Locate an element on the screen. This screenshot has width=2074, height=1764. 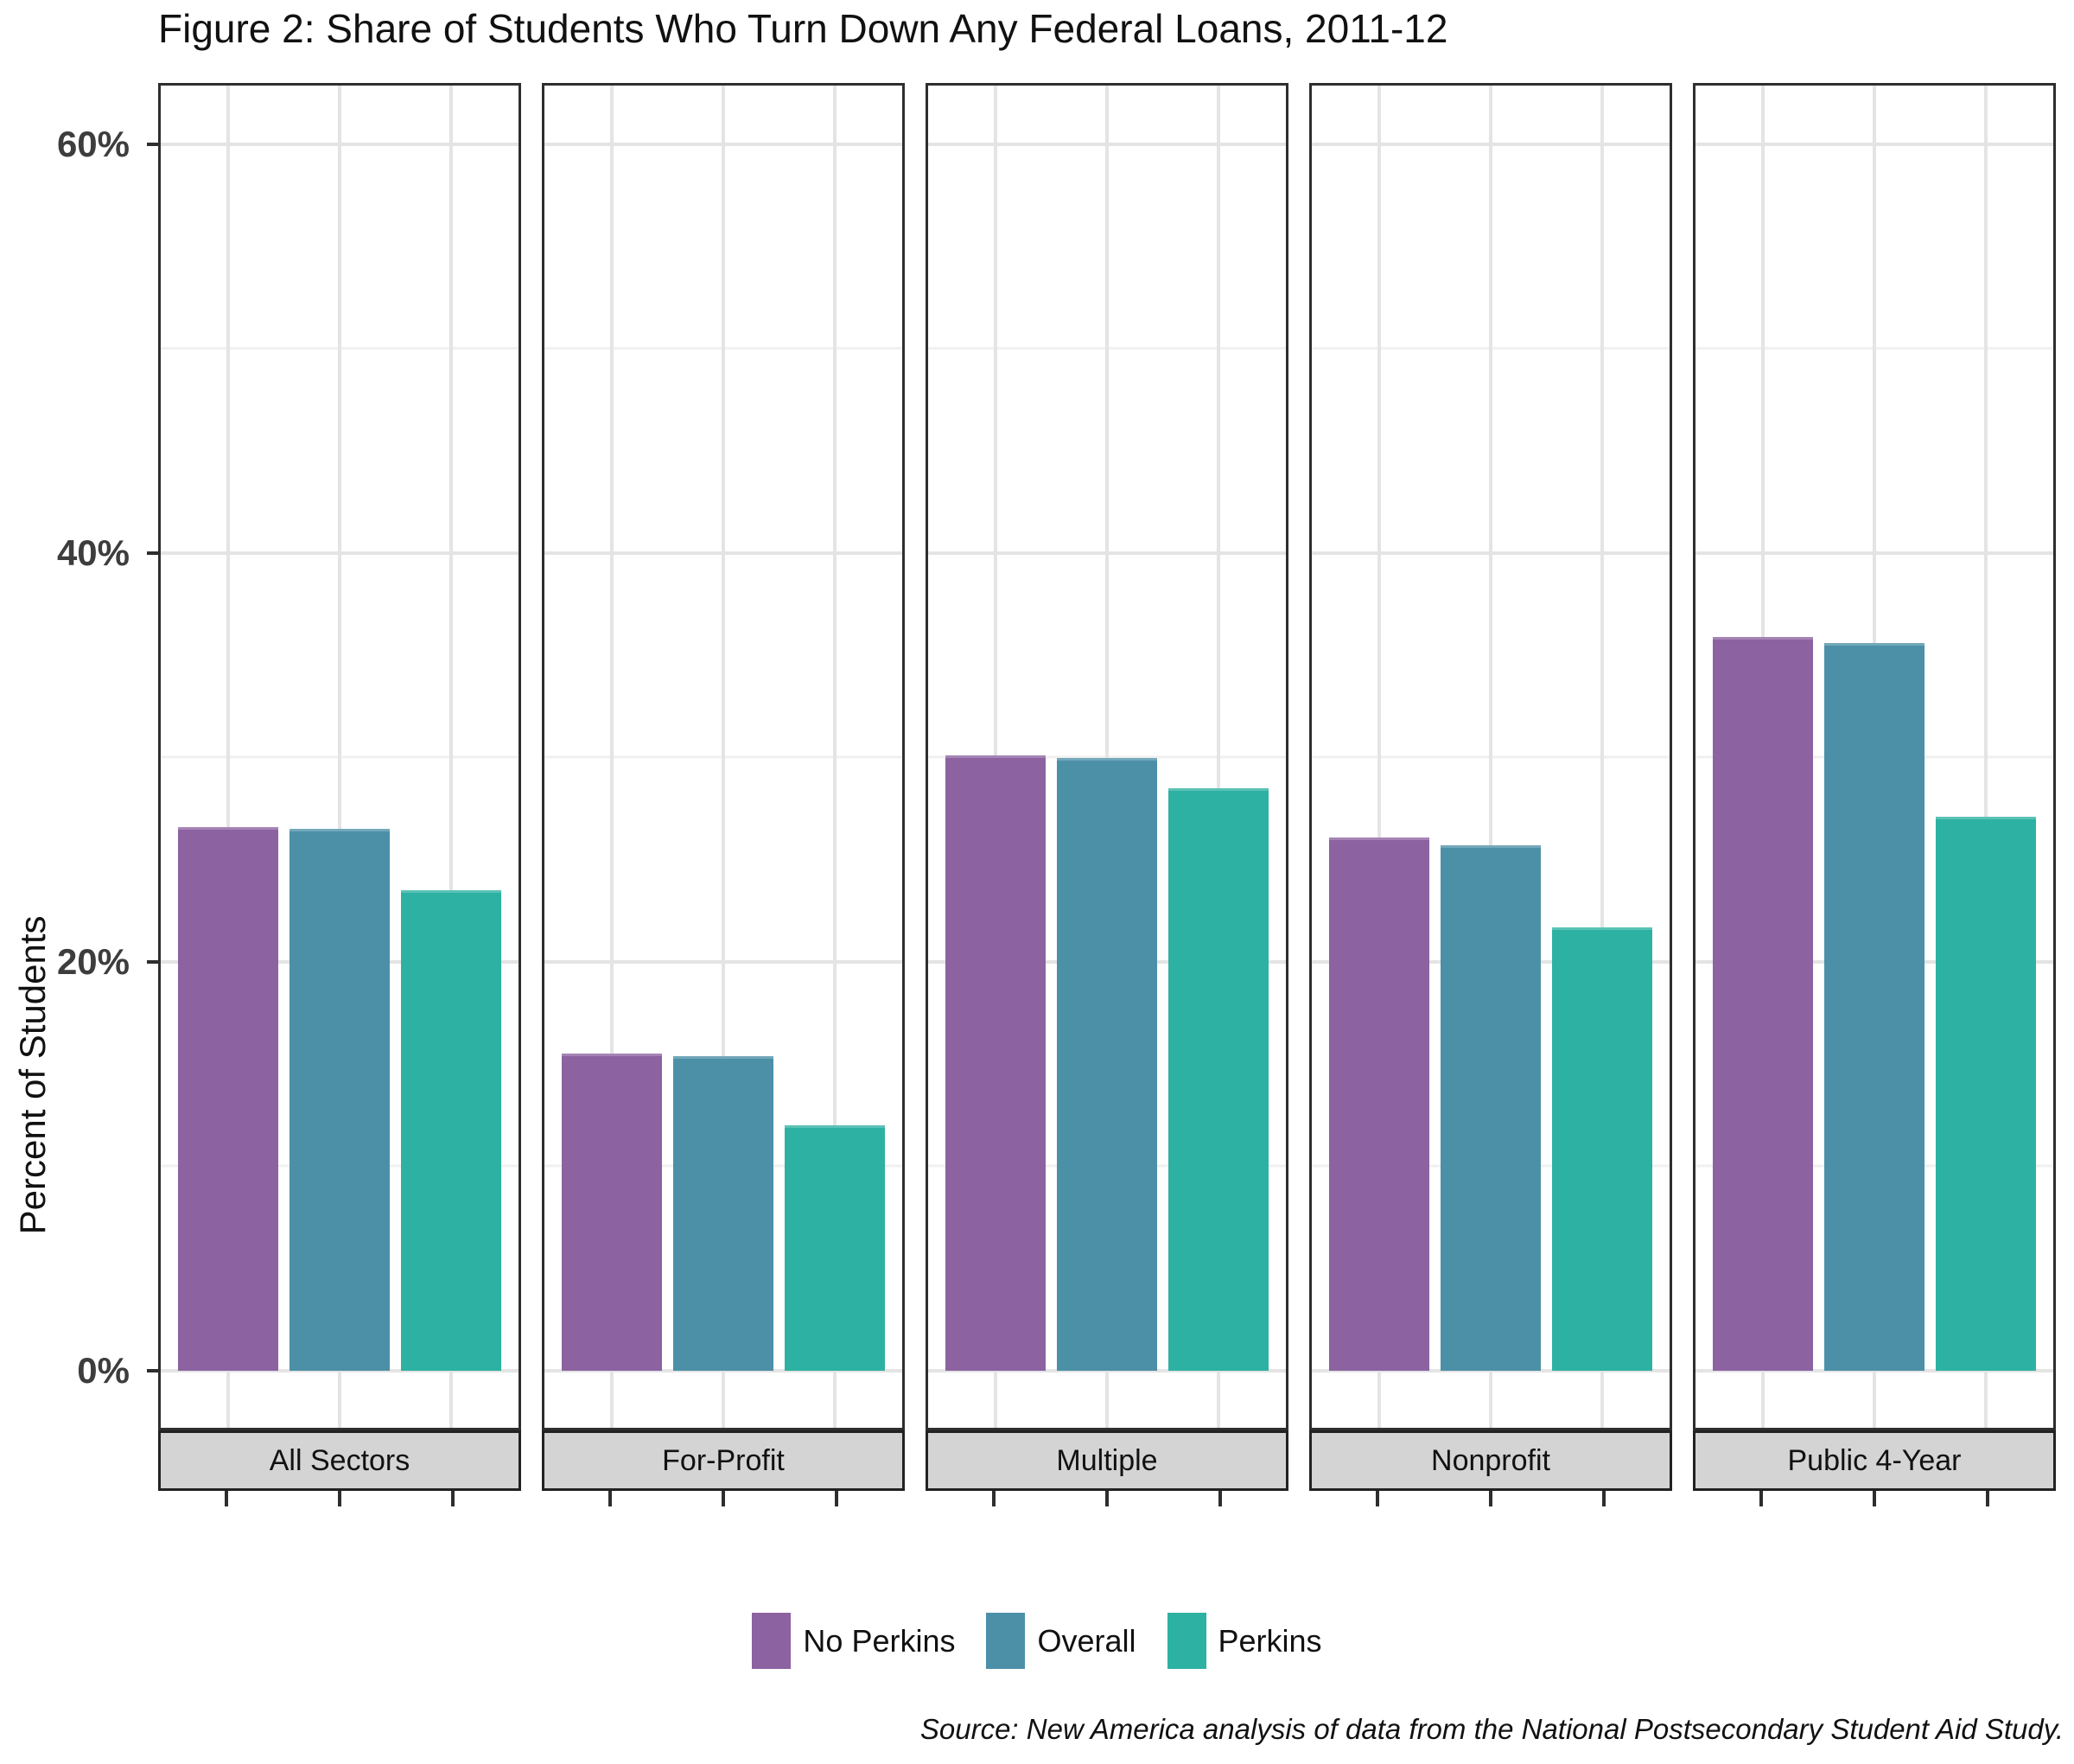
facet-strip: For-Profit is located at coordinates (723, 1460).